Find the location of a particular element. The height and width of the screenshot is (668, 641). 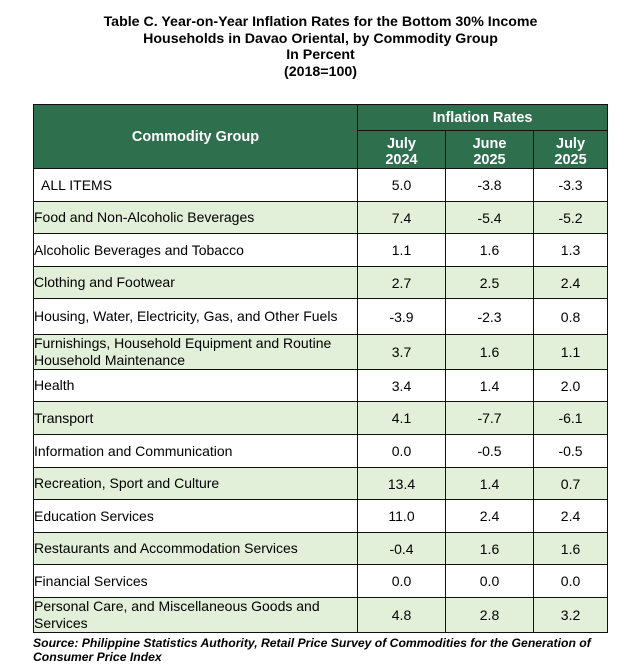

rate-value: 0.7 is located at coordinates (570, 483).